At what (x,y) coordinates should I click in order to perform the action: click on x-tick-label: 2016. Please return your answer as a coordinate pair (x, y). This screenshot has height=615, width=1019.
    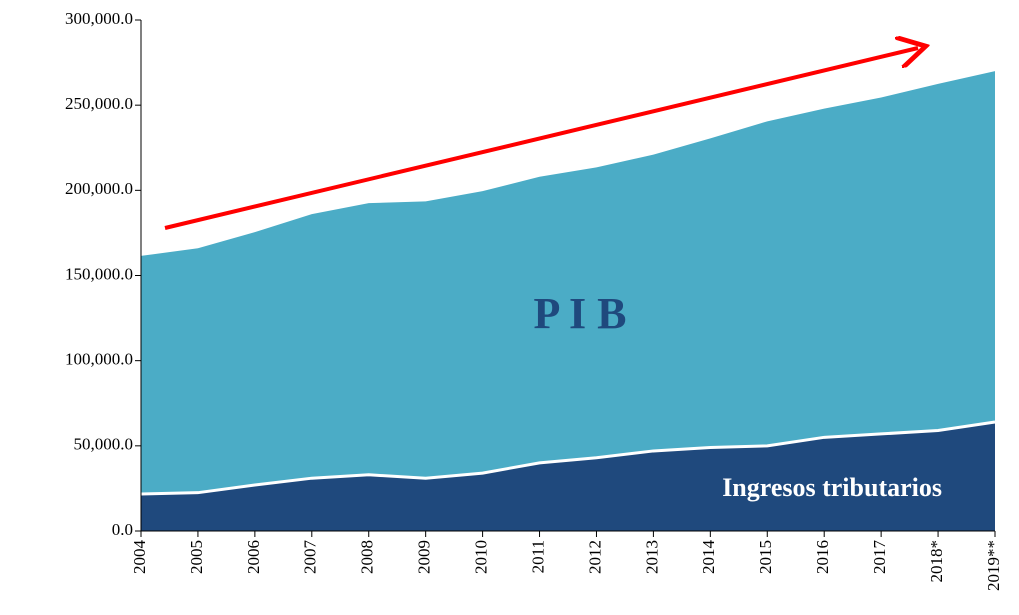
    Looking at the image, I should click on (822, 557).